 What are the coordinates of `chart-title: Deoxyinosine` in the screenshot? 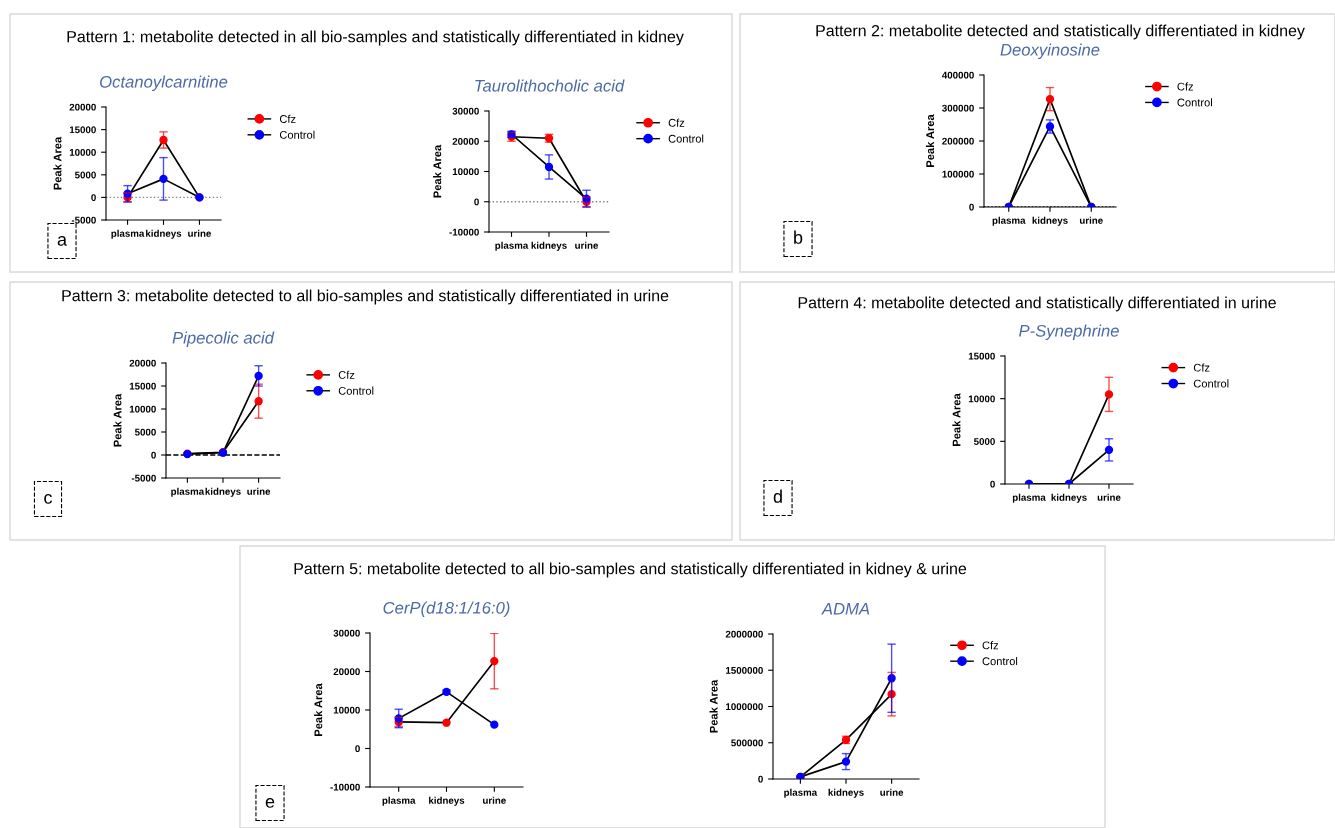 It's located at (1050, 51).